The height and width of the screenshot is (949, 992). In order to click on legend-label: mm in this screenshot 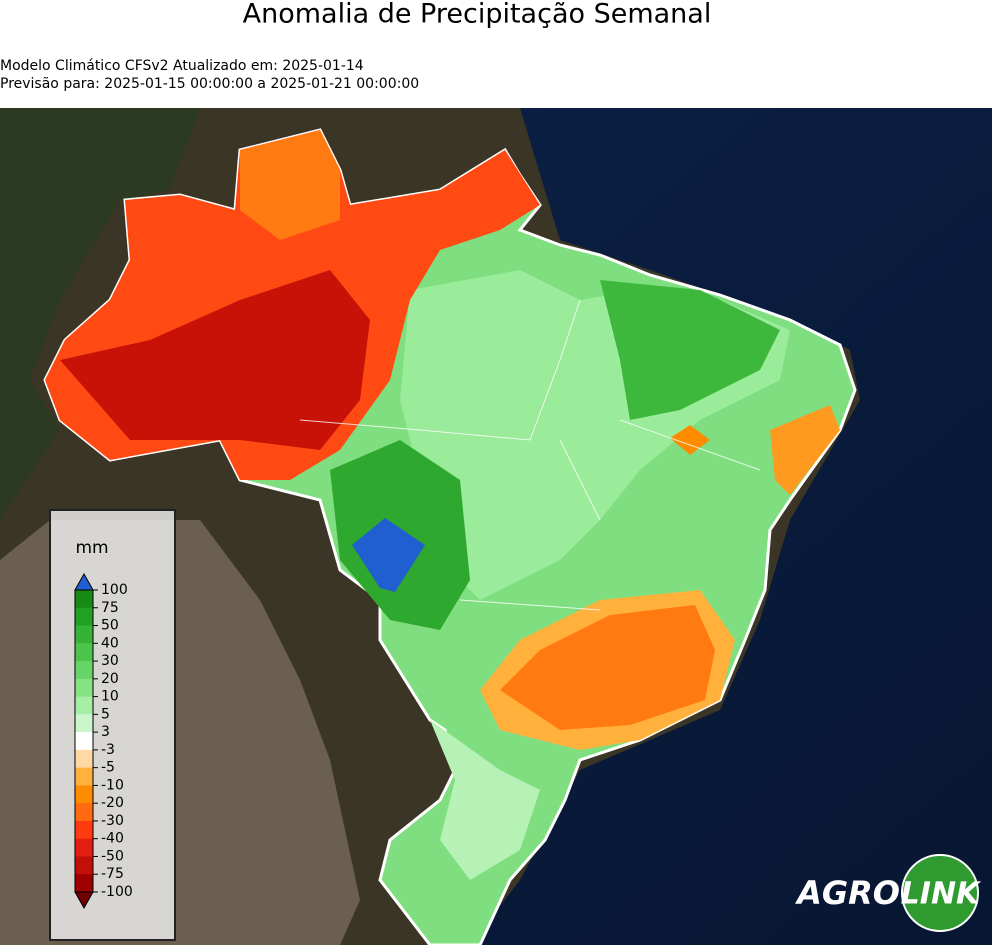, I will do `click(91, 548)`.